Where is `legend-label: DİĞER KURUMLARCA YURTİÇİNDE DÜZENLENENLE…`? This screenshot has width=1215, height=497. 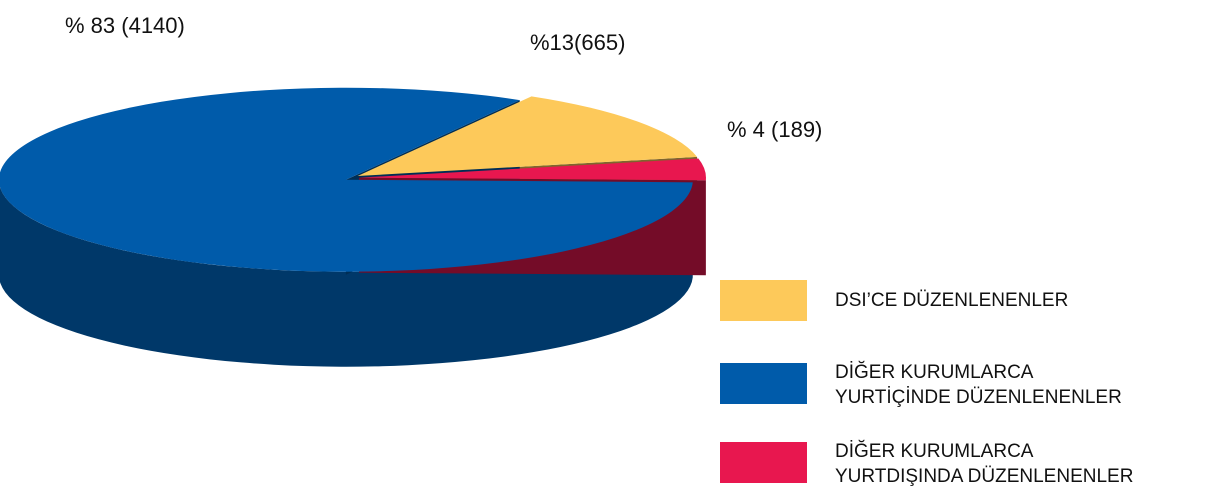
legend-label: DİĞER KURUMLARCA YURTİÇİNDE DÜZENLENENLE… is located at coordinates (978, 385).